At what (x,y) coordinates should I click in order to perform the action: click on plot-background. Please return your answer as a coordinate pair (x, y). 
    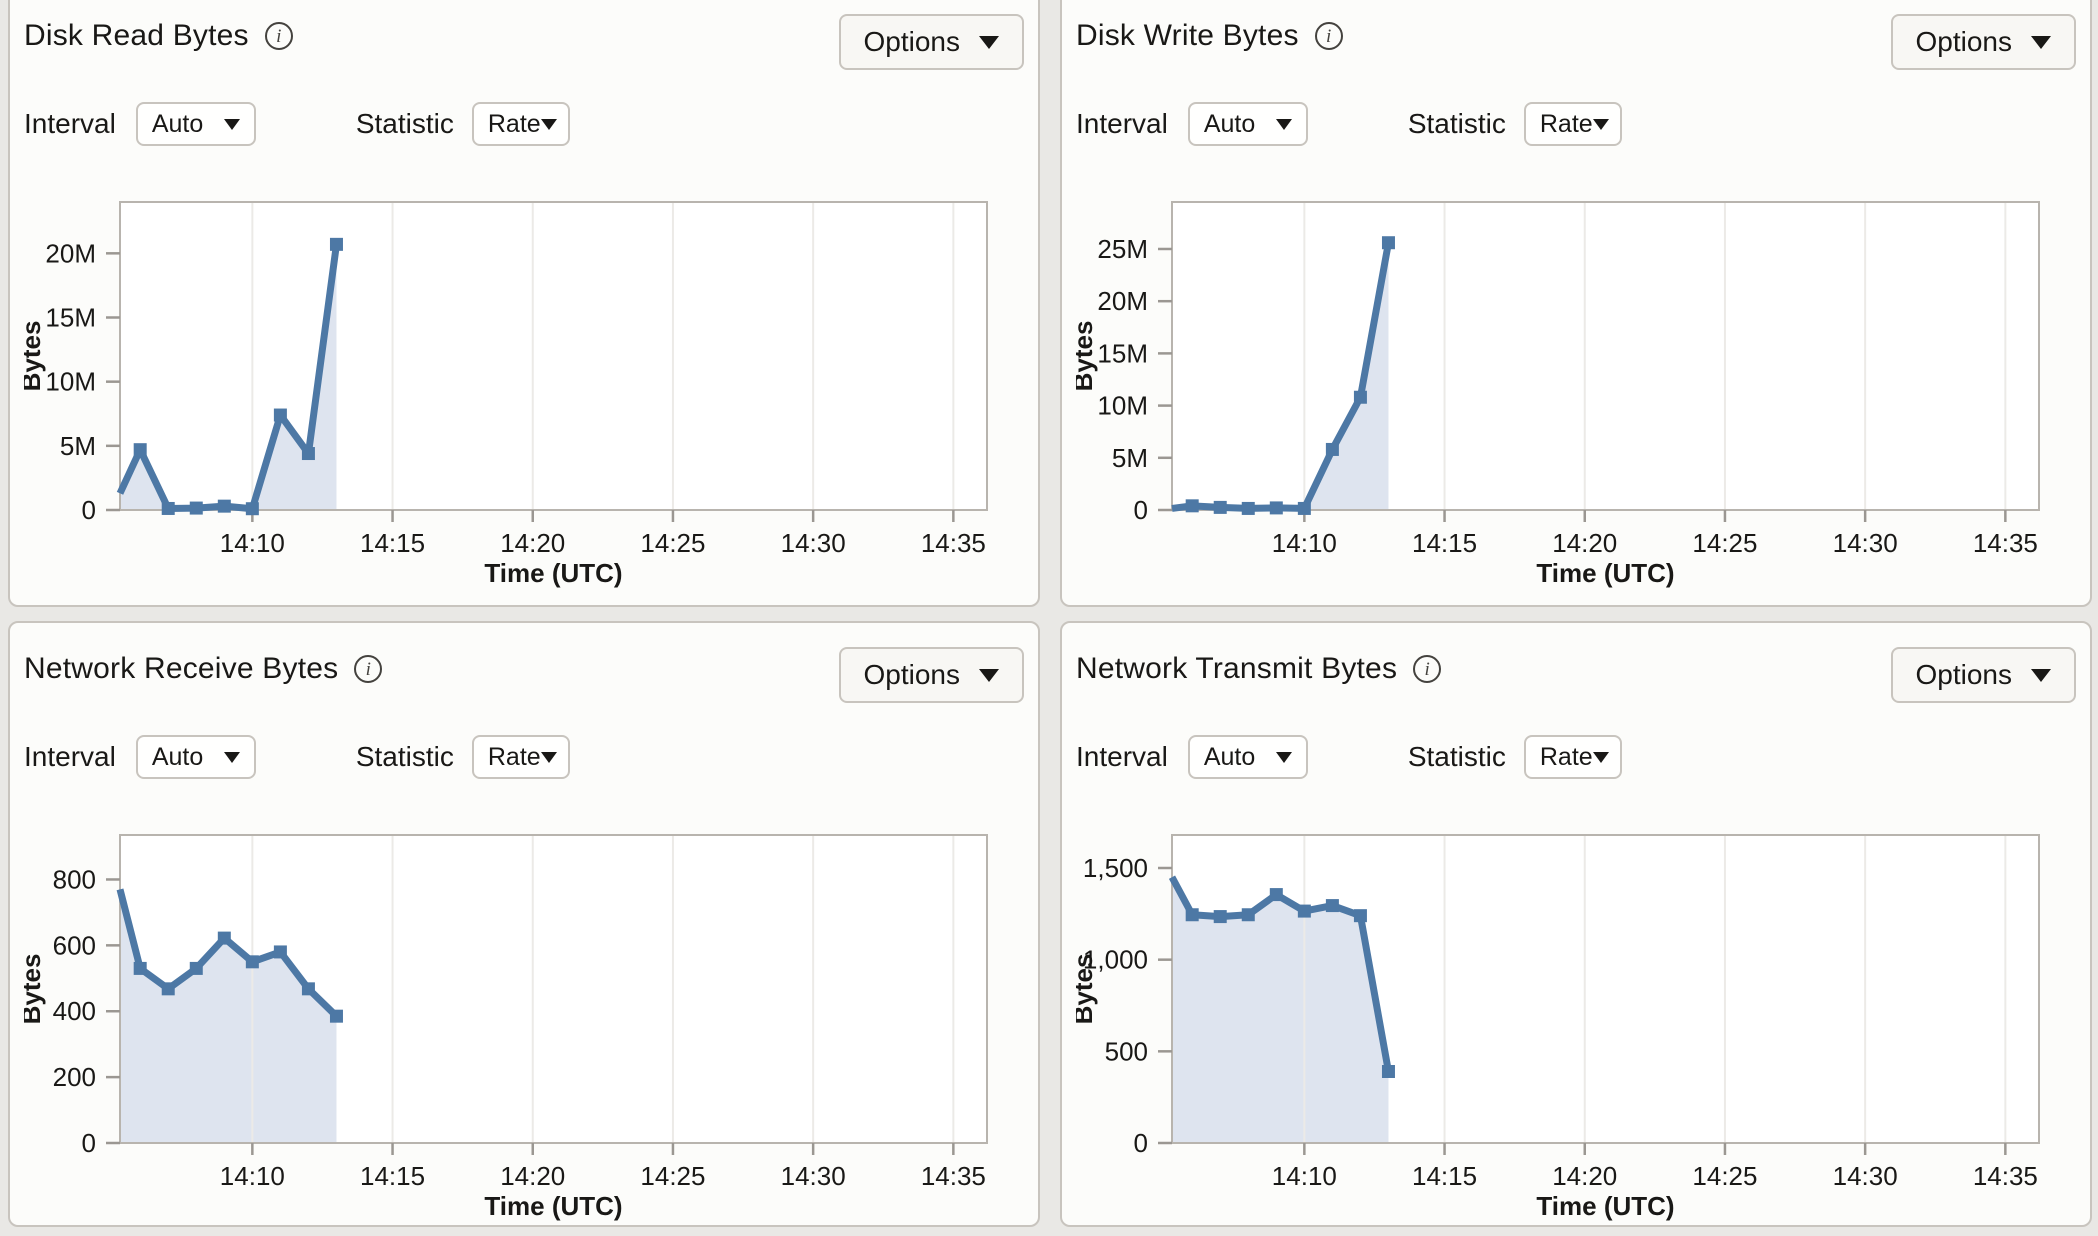
    Looking at the image, I should click on (553, 356).